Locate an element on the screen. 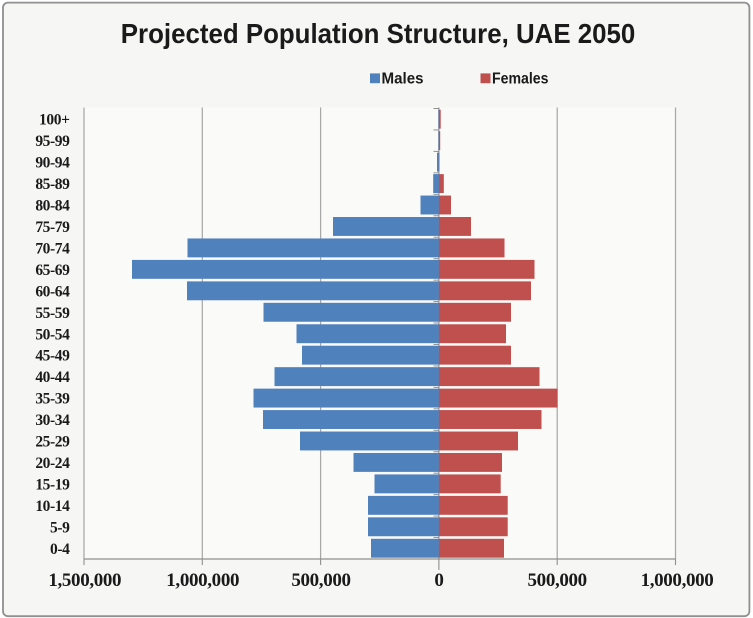  svg-text: 40-44 is located at coordinates (52, 377).